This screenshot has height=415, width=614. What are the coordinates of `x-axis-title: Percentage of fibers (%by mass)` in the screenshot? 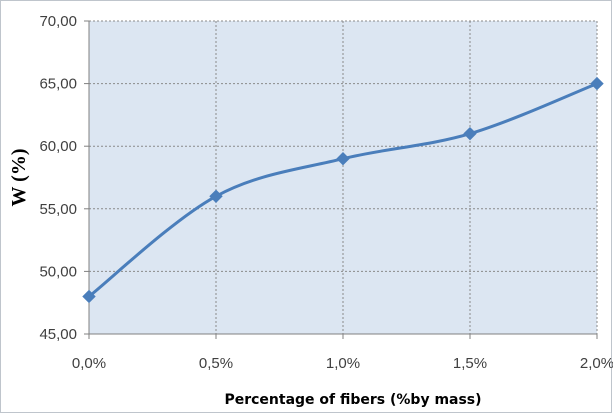 It's located at (352, 400).